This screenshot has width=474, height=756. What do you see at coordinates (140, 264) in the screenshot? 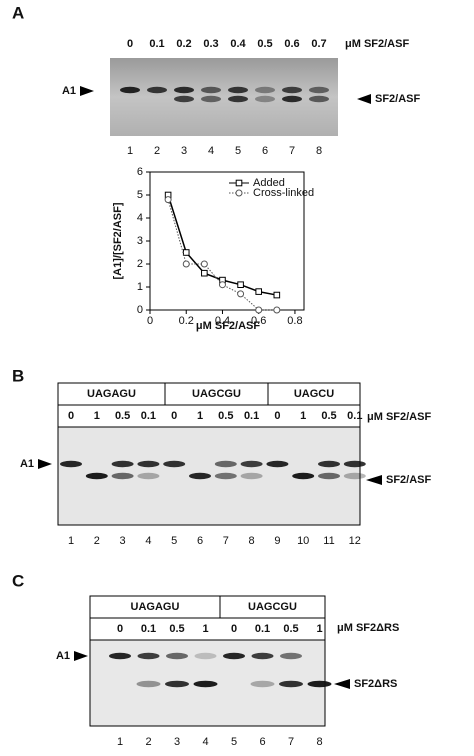
I see `y-tick-label: 2` at bounding box center [140, 264].